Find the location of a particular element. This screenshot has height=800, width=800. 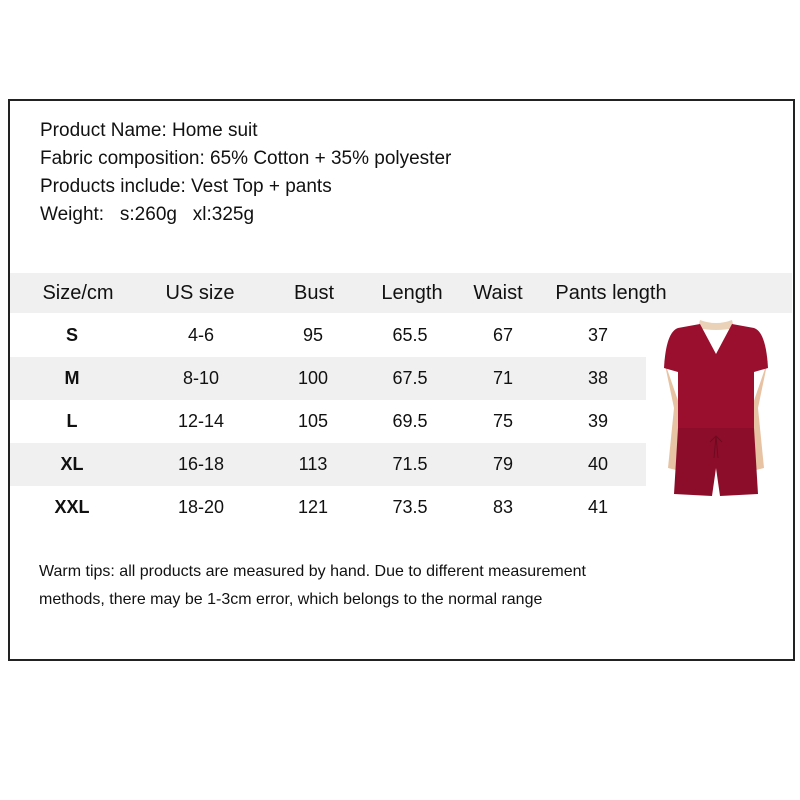

cell-bust: 121 is located at coordinates (313, 507).